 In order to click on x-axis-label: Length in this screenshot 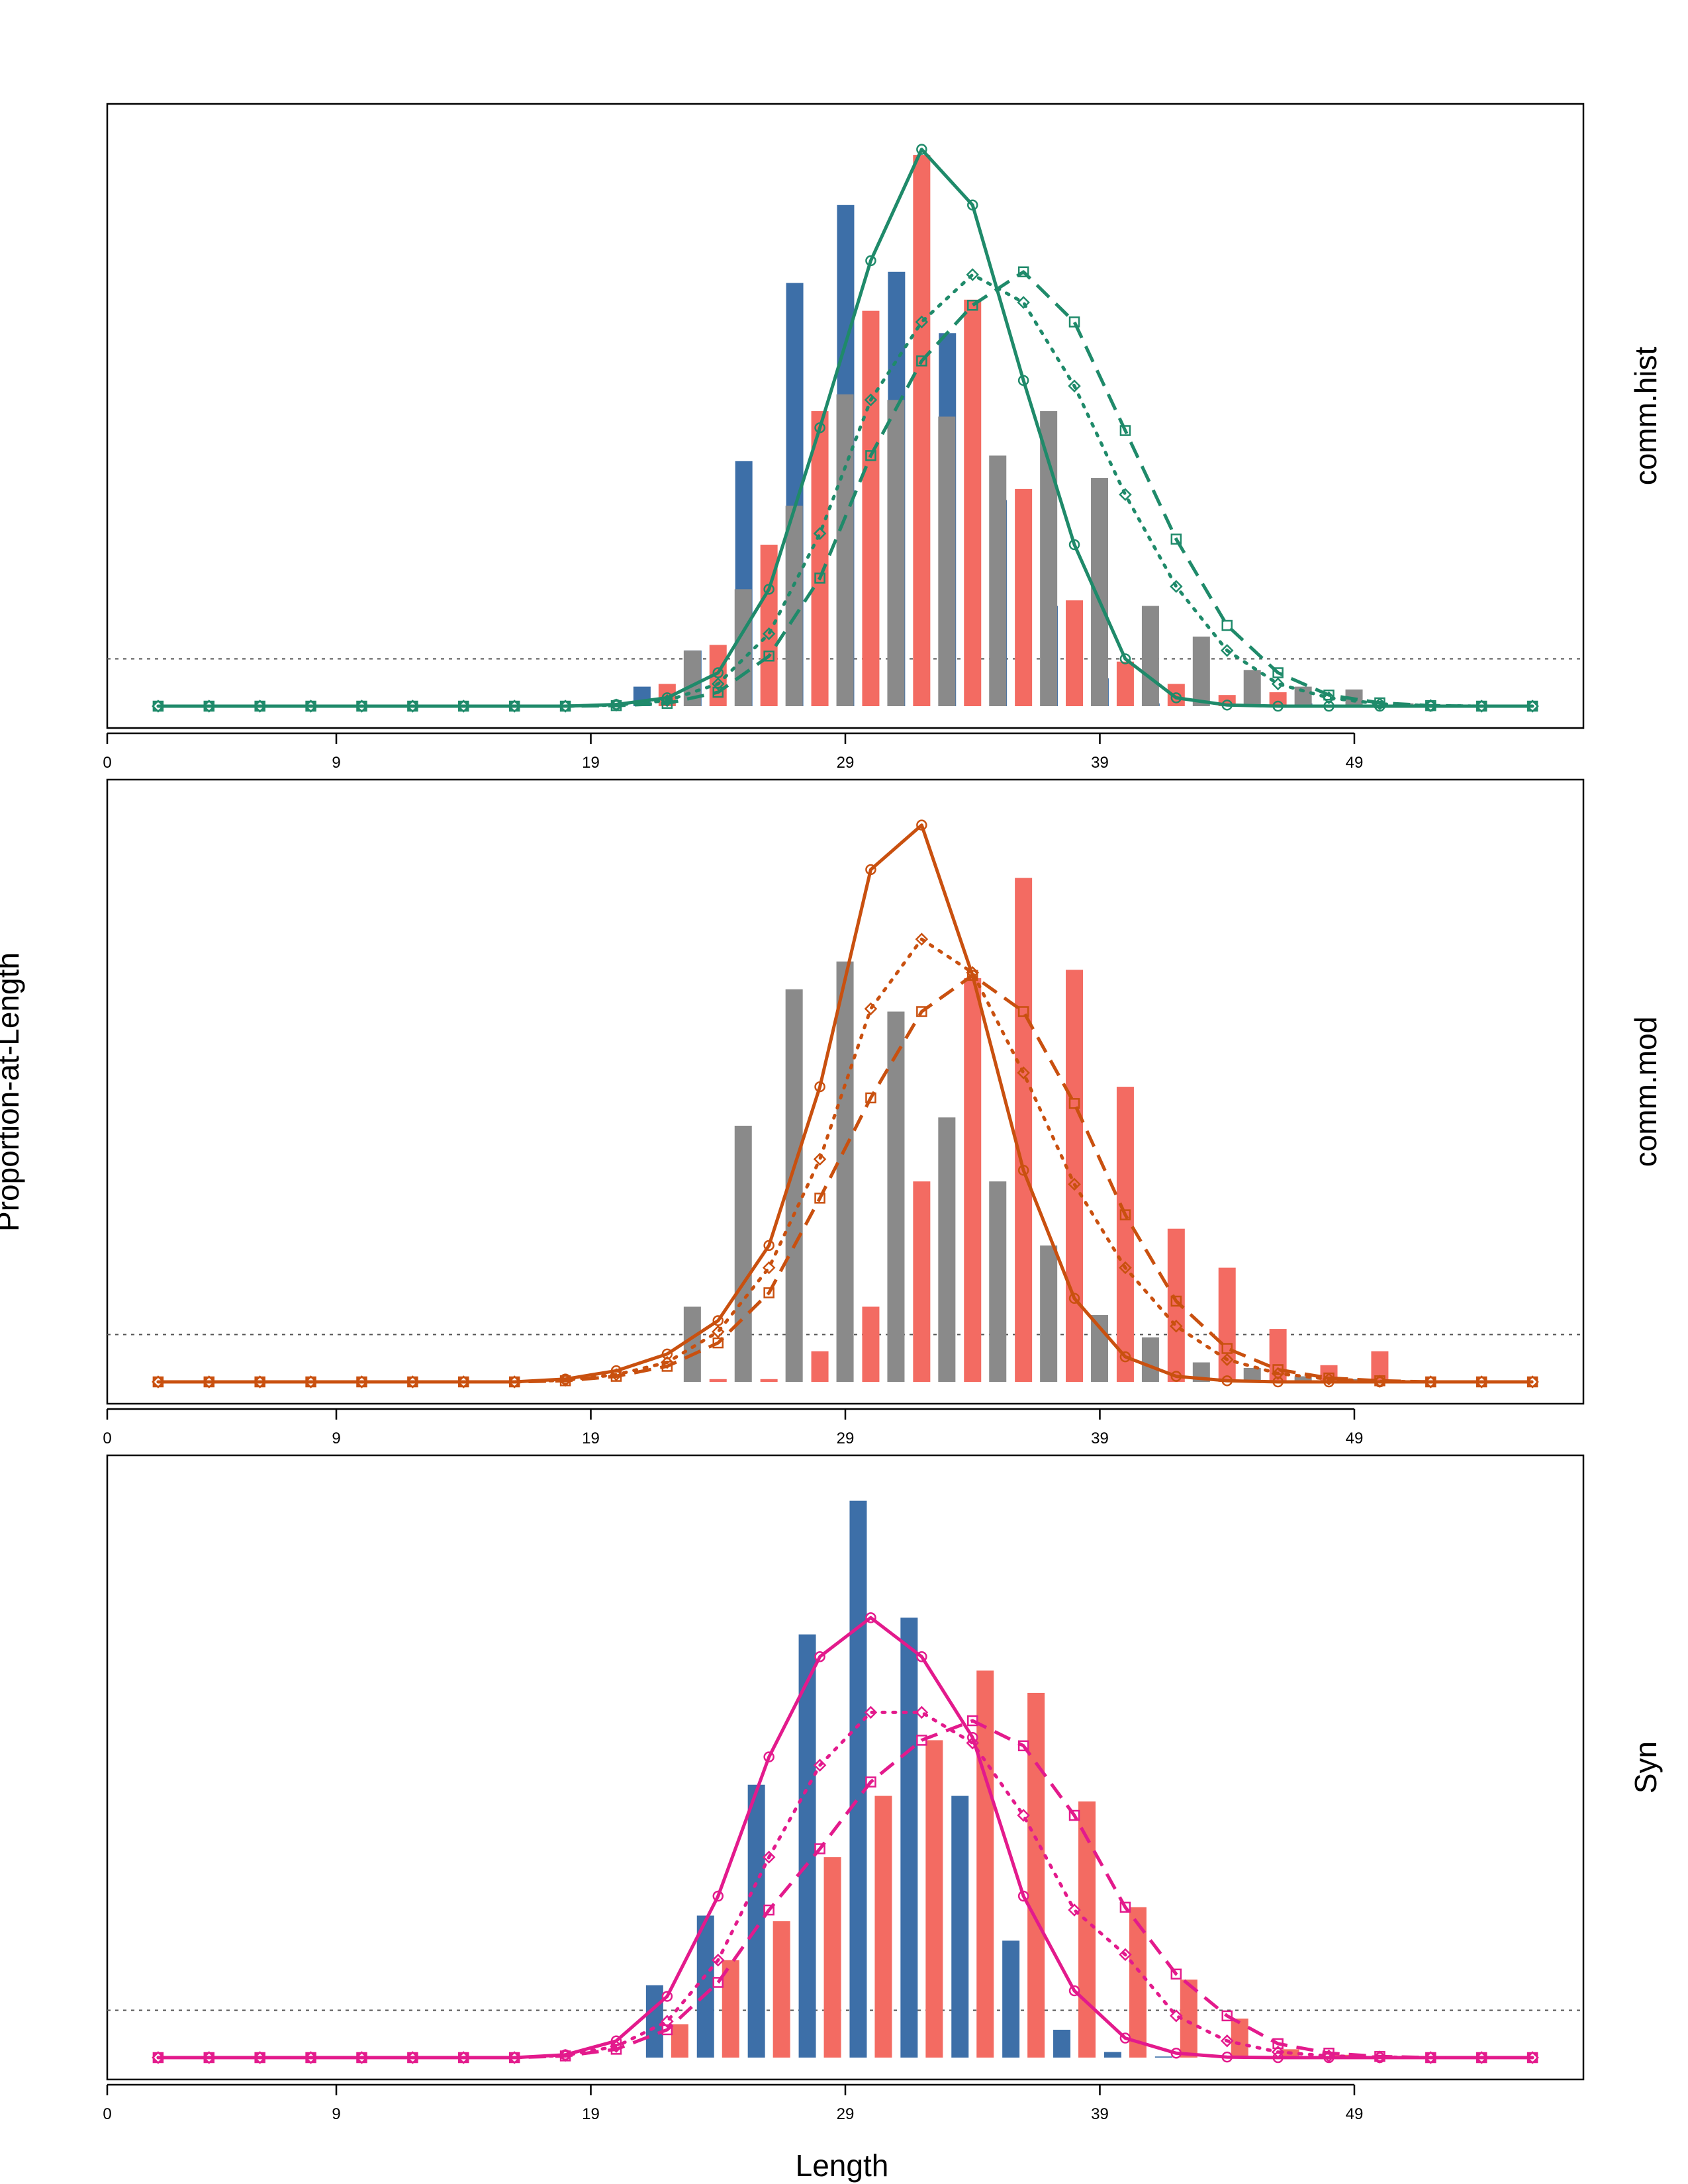, I will do `click(842, 2165)`.